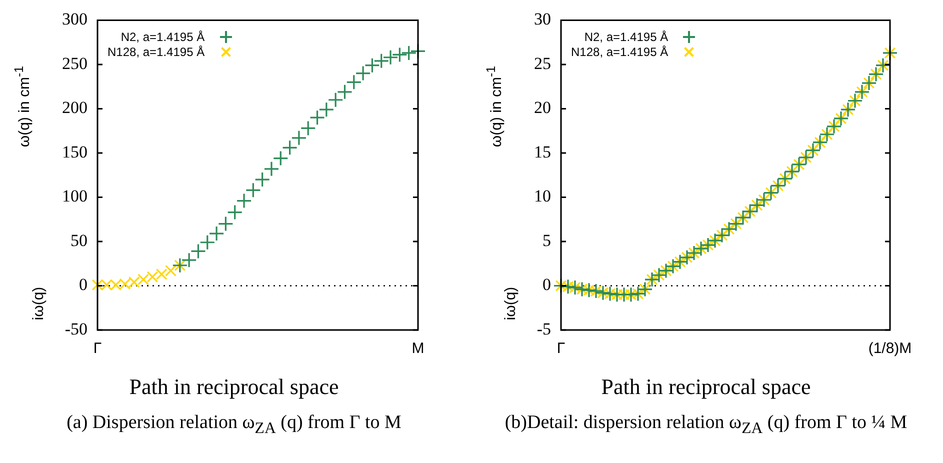 Image resolution: width=943 pixels, height=463 pixels. I want to click on y-tick-label: 300, so click(75, 19).